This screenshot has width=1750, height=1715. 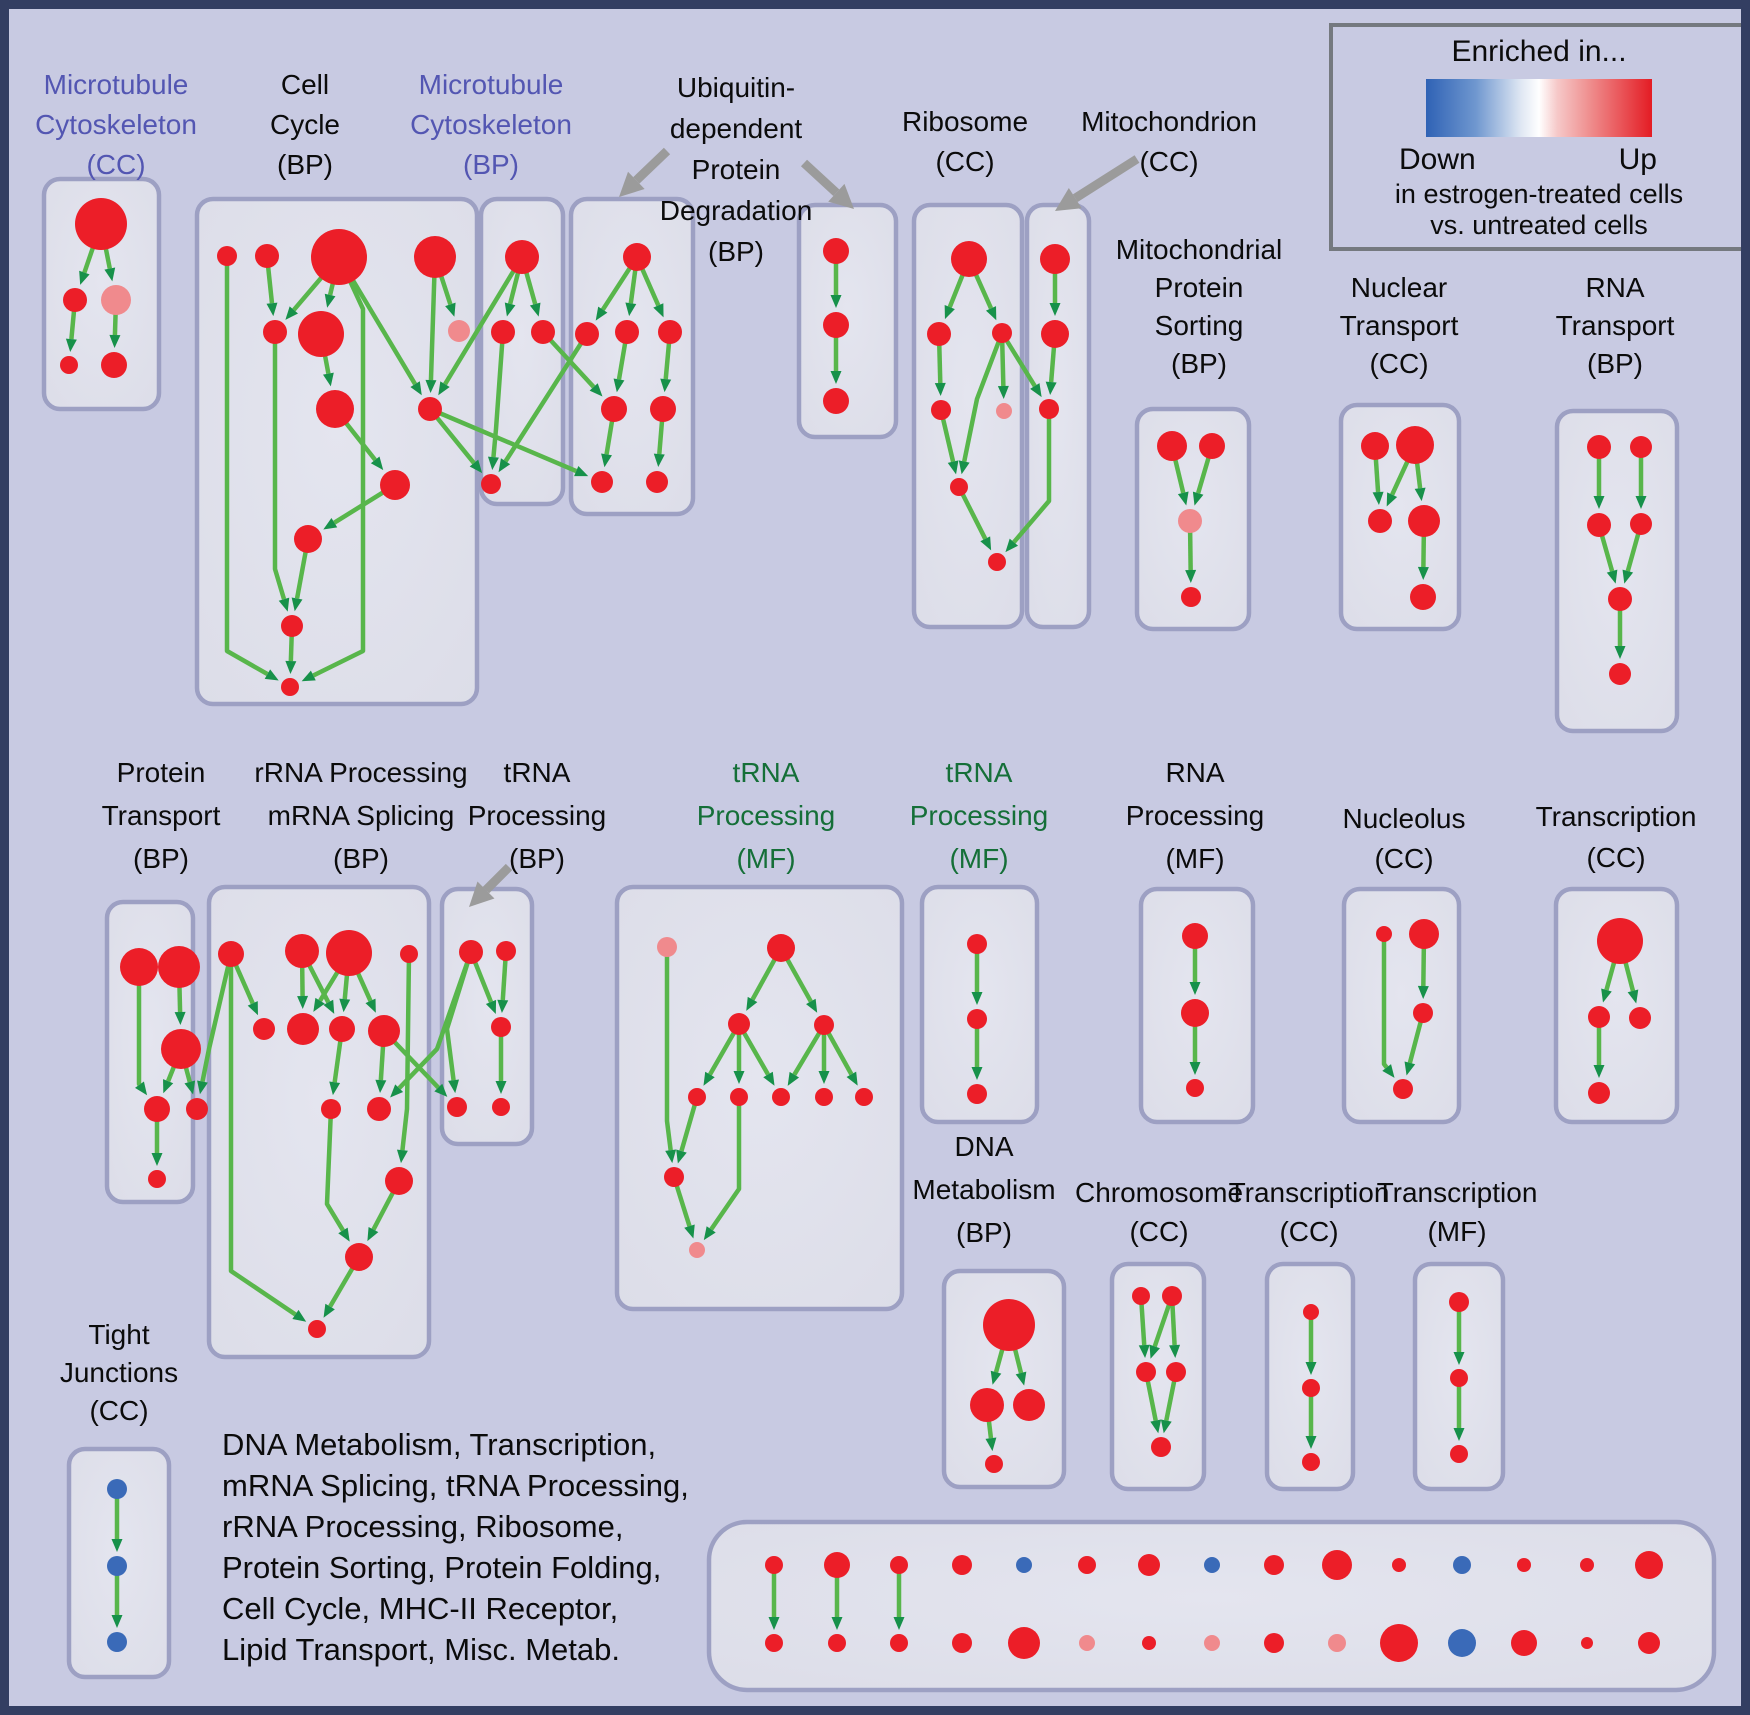 I want to click on node-rr-bt, so click(x=317, y=1329).